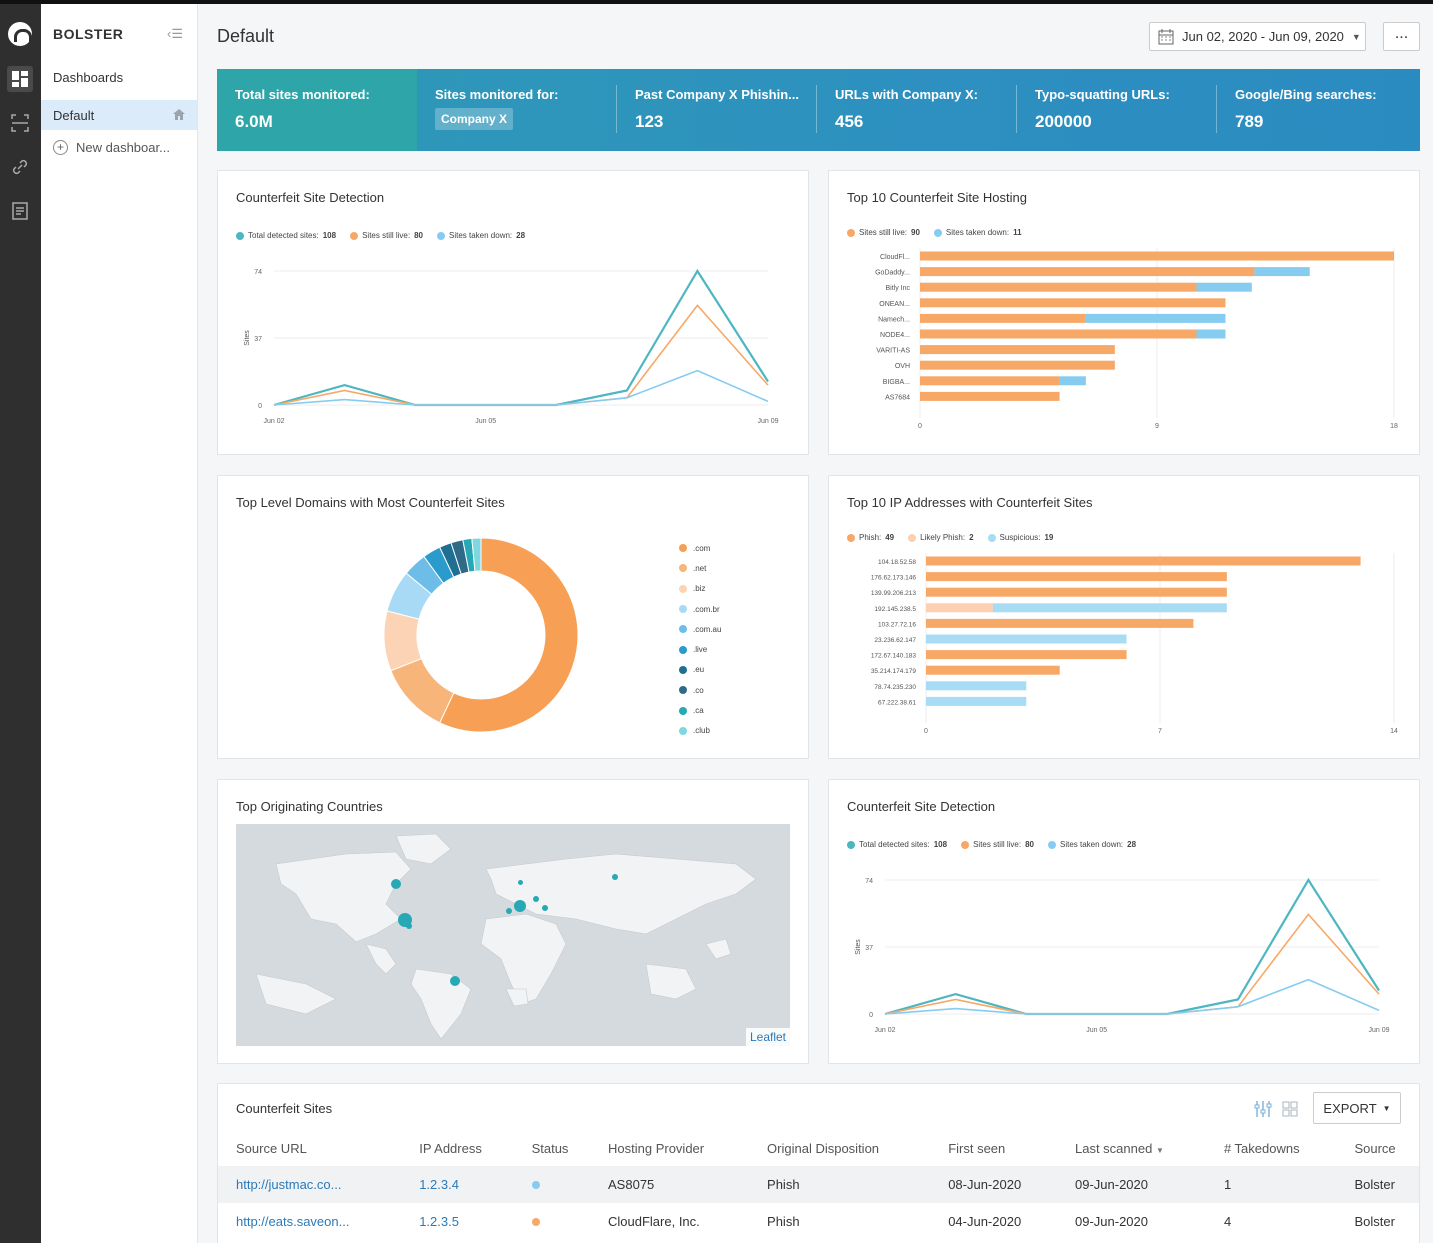 Image resolution: width=1433 pixels, height=1243 pixels. Describe the element at coordinates (20, 79) in the screenshot. I see `dashboard-icon` at that location.